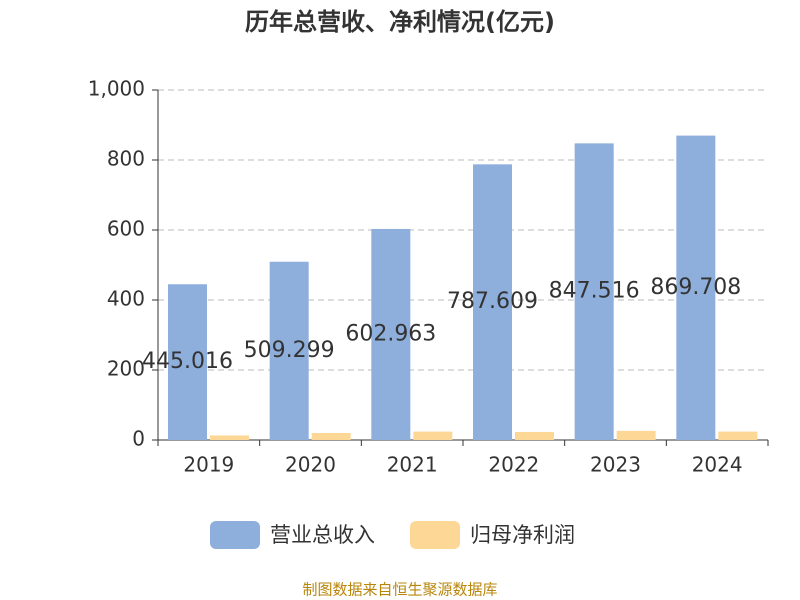 This screenshot has height=600, width=800. Describe the element at coordinates (522, 535) in the screenshot. I see `legend-label: 归母净利润` at that location.